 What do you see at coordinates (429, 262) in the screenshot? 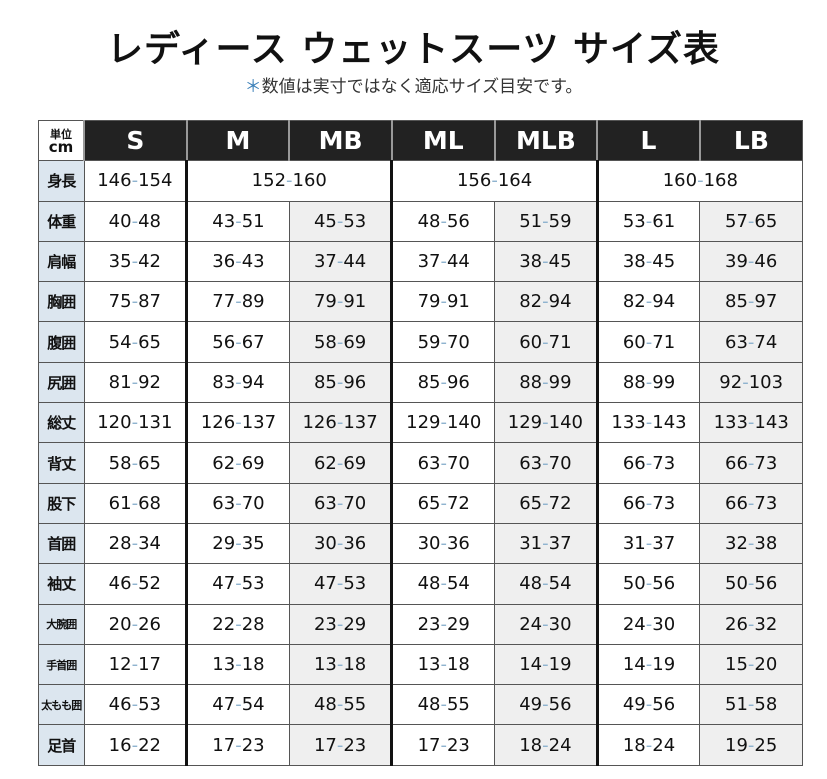
I see `range-min: 37` at bounding box center [429, 262].